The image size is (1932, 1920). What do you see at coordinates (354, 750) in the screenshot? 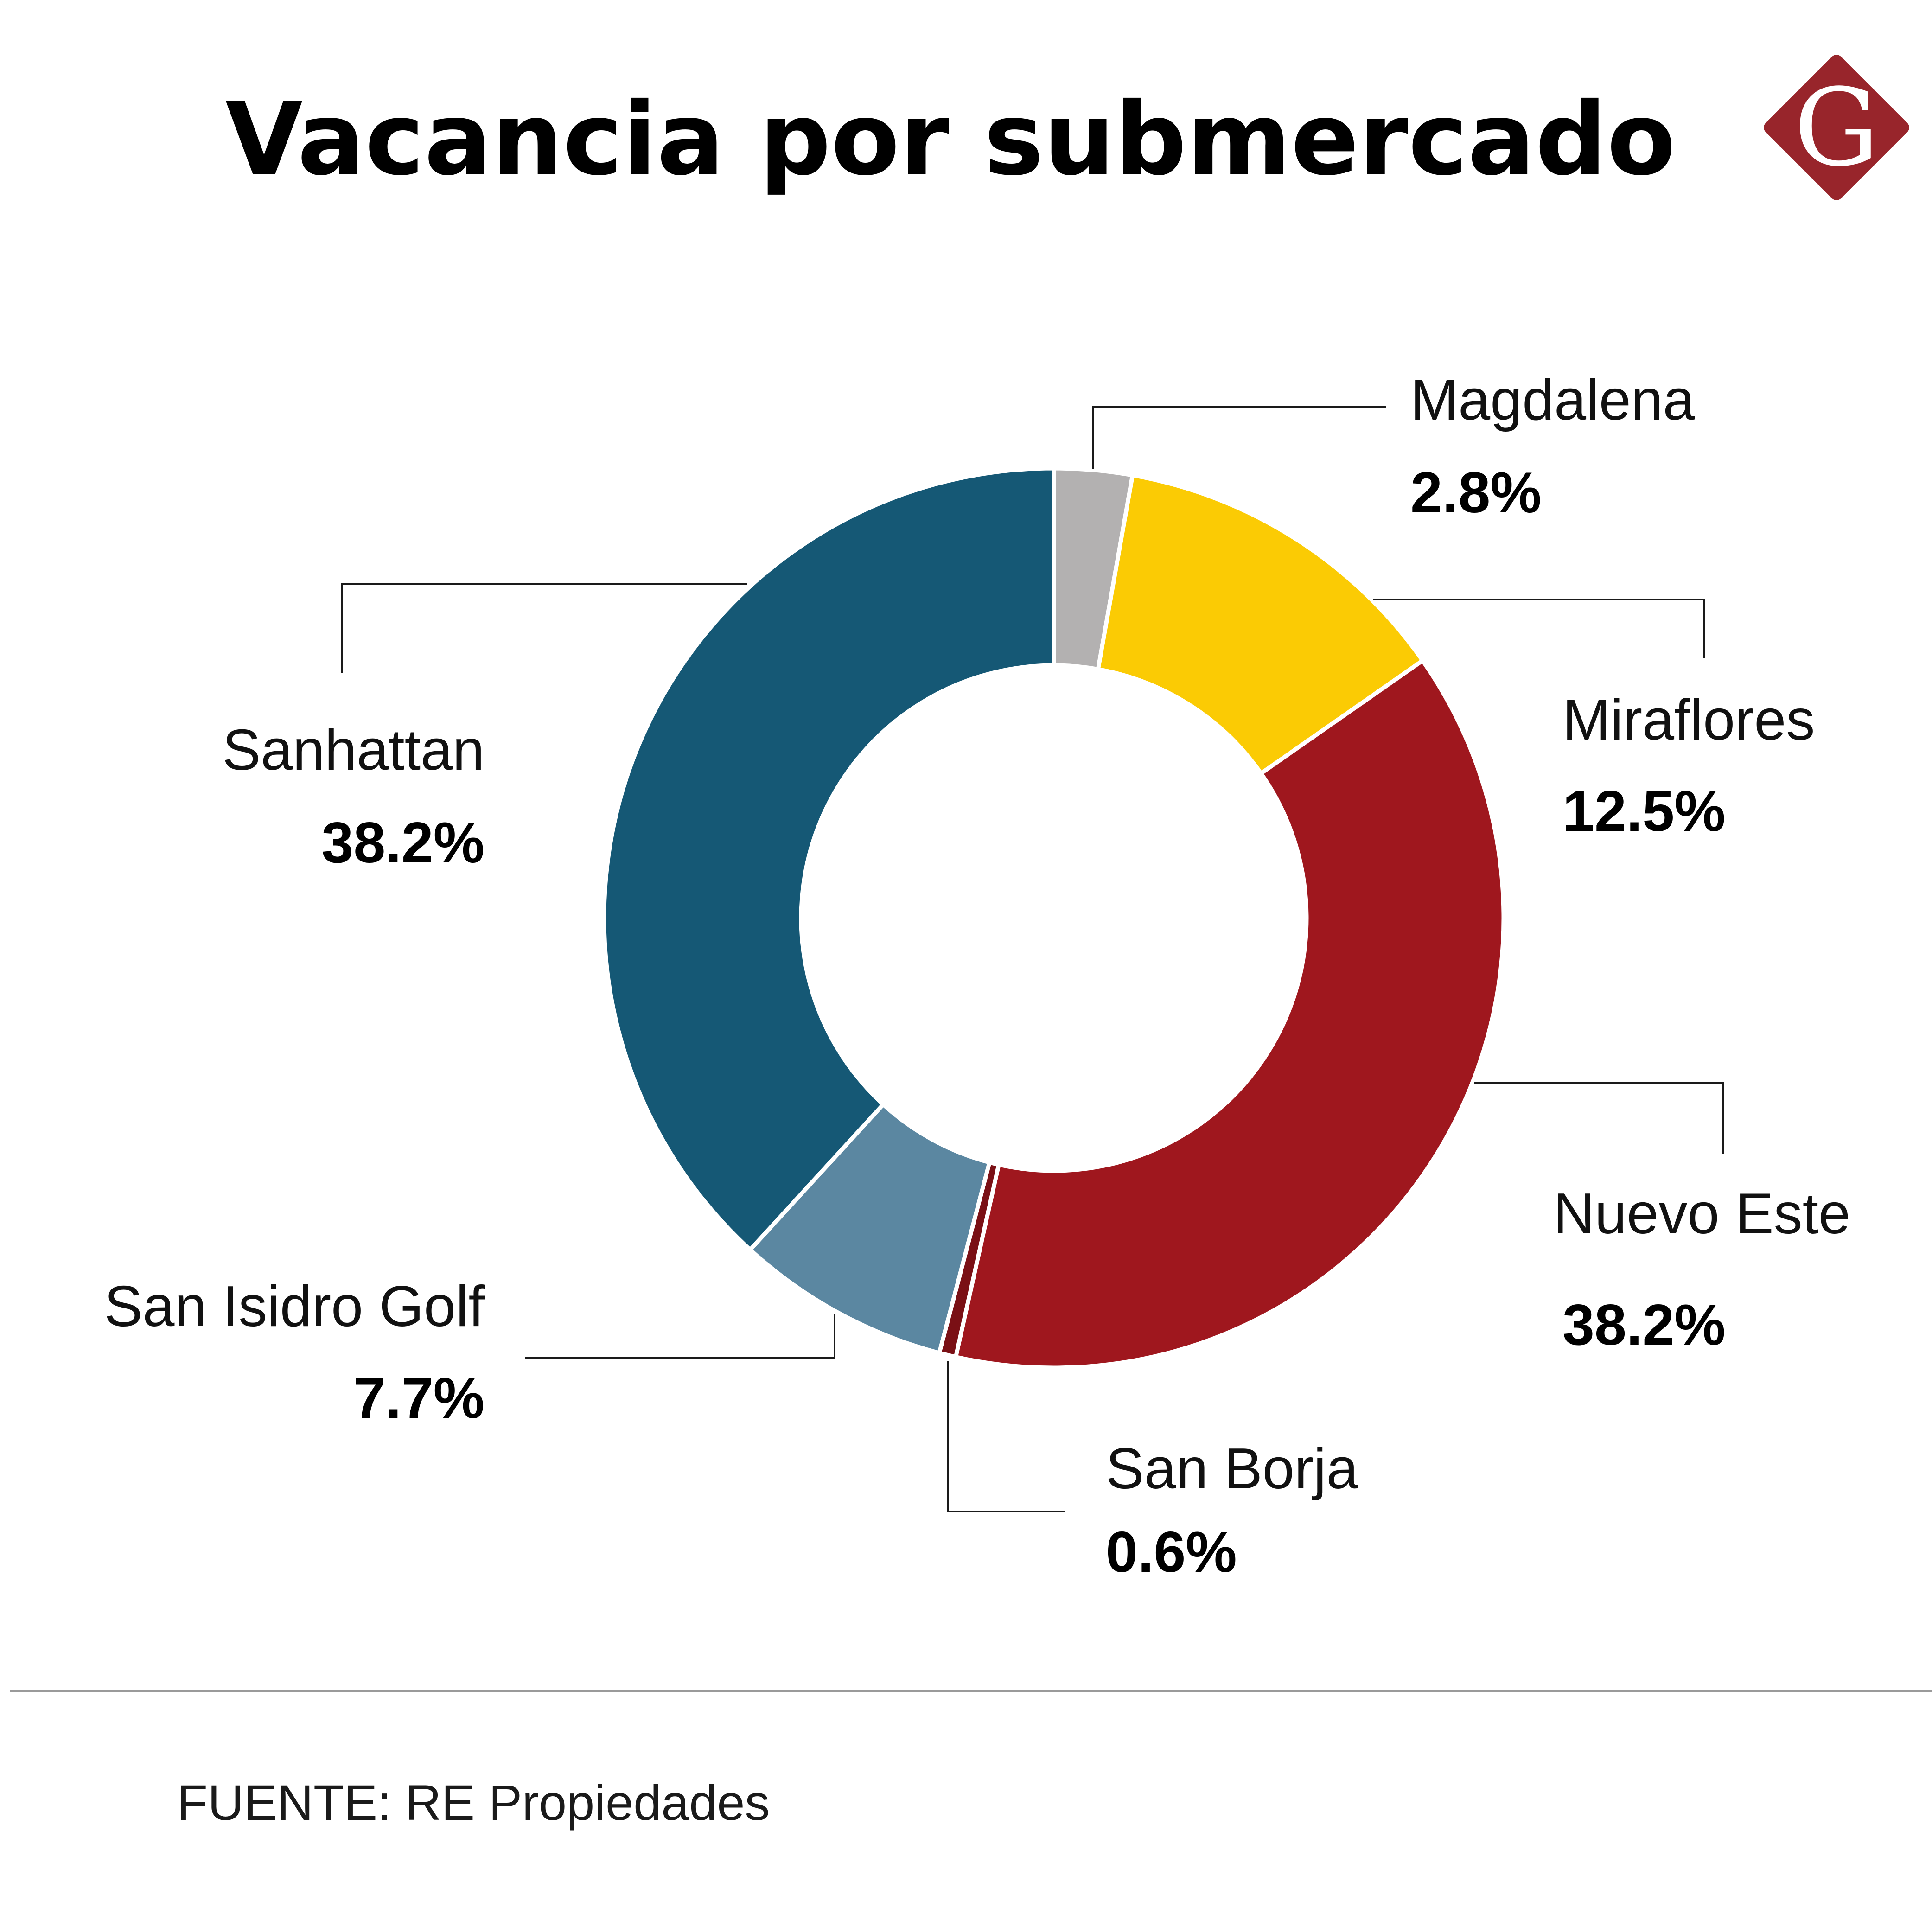
I see `slice-label-sanhattan: Sanhattan` at bounding box center [354, 750].